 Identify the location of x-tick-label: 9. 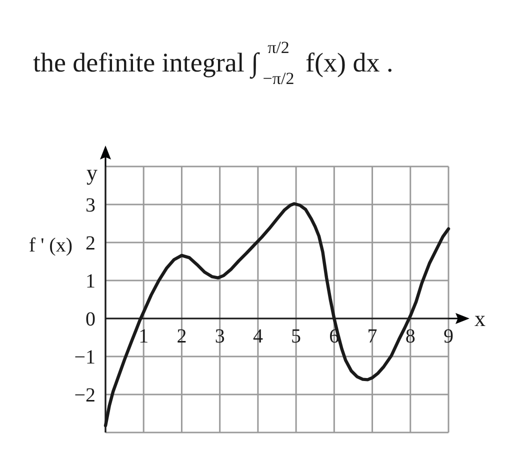
(449, 337).